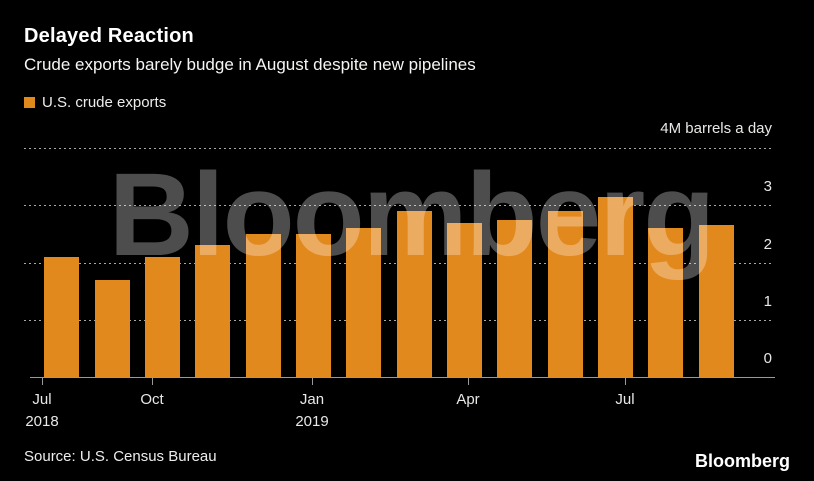 Image resolution: width=814 pixels, height=481 pixels. What do you see at coordinates (615, 287) in the screenshot?
I see `bar-jun-2019` at bounding box center [615, 287].